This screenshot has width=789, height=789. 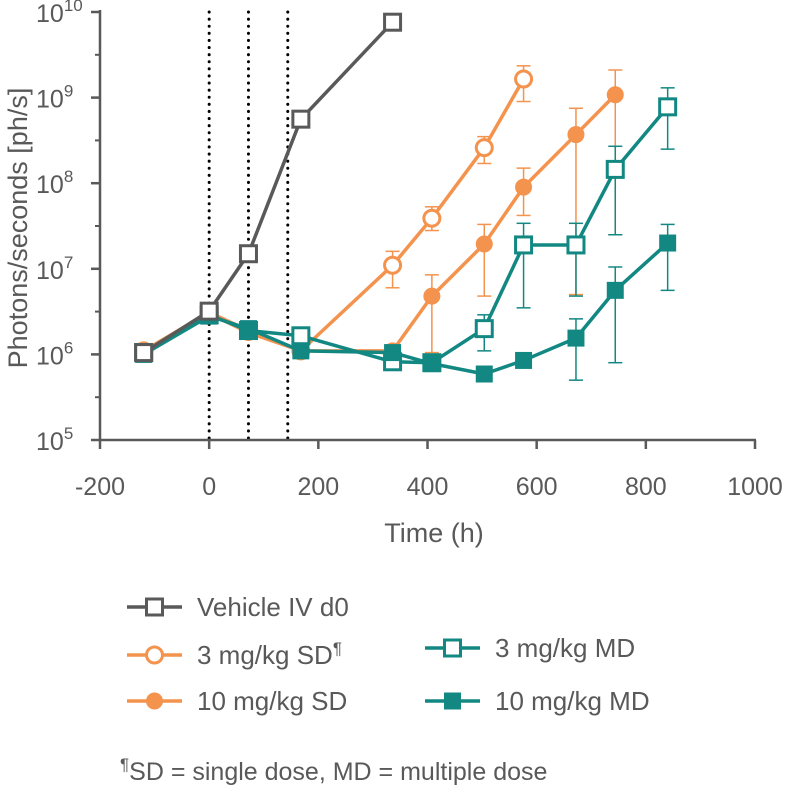 What do you see at coordinates (572, 701) in the screenshot?
I see `legend-label-4: 10 mg/kg MD` at bounding box center [572, 701].